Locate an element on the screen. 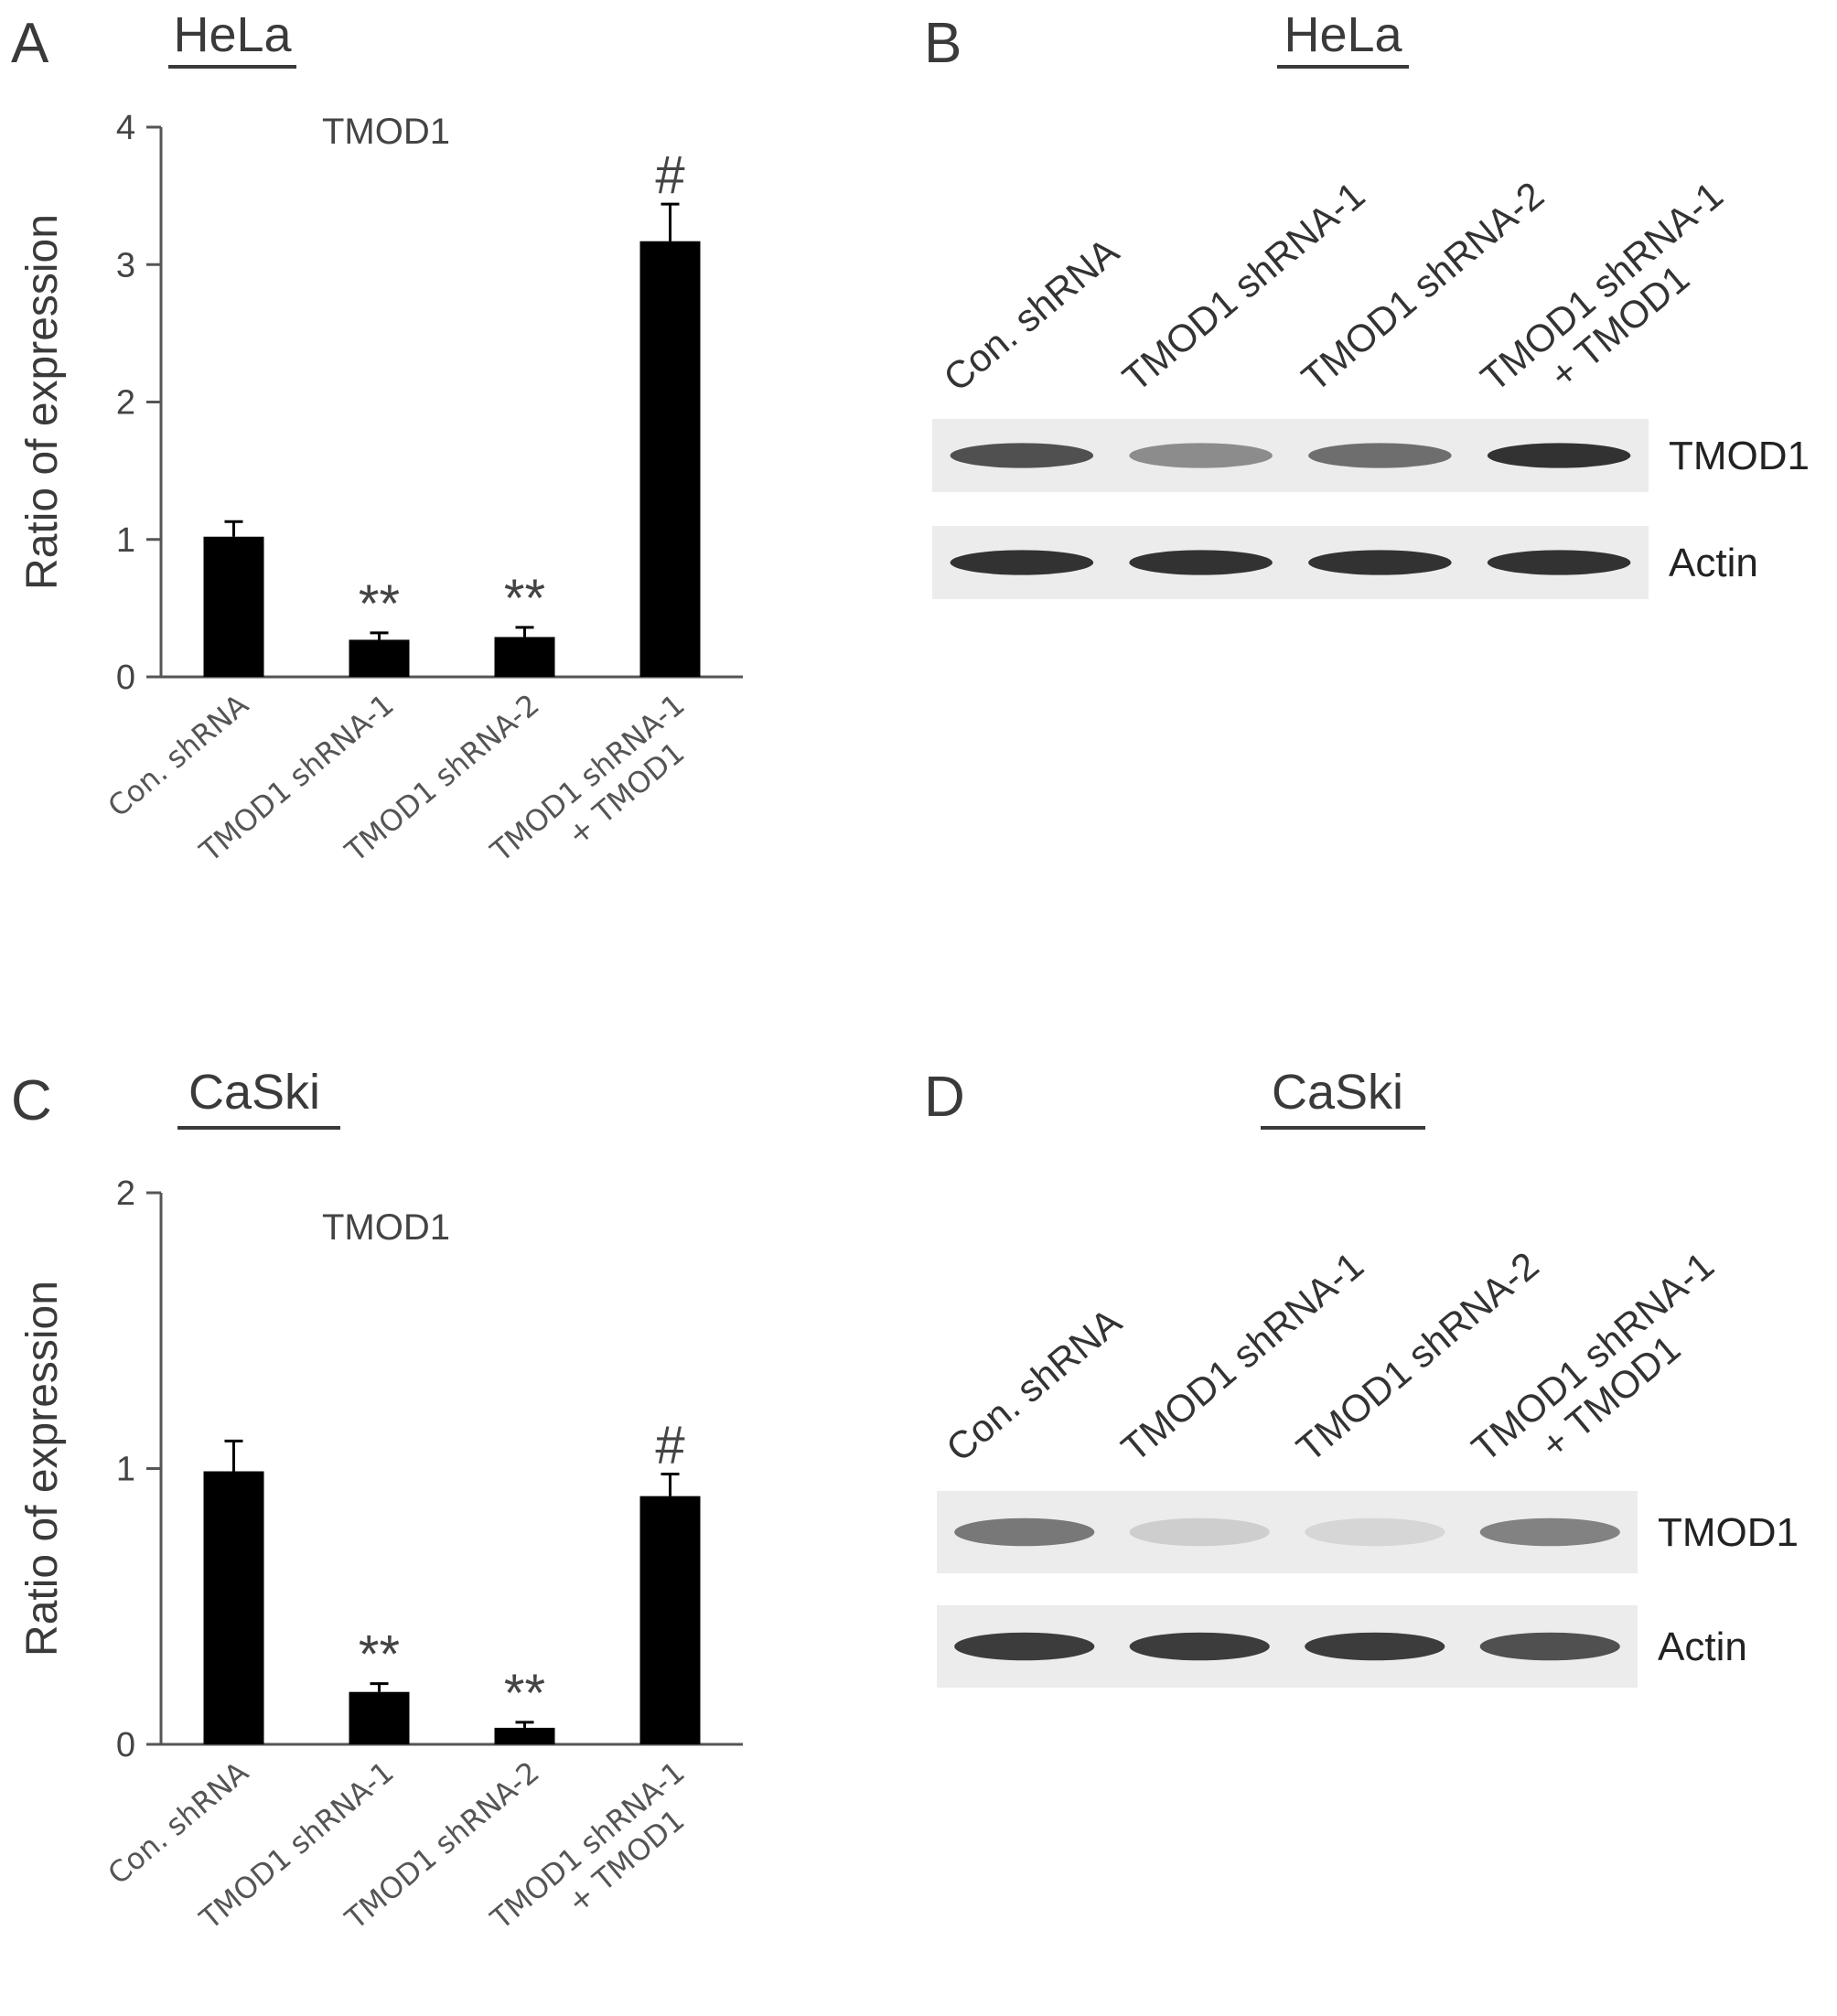 The width and height of the screenshot is (1837, 2016). panel-a-cell-line: HeLa is located at coordinates (232, 34).